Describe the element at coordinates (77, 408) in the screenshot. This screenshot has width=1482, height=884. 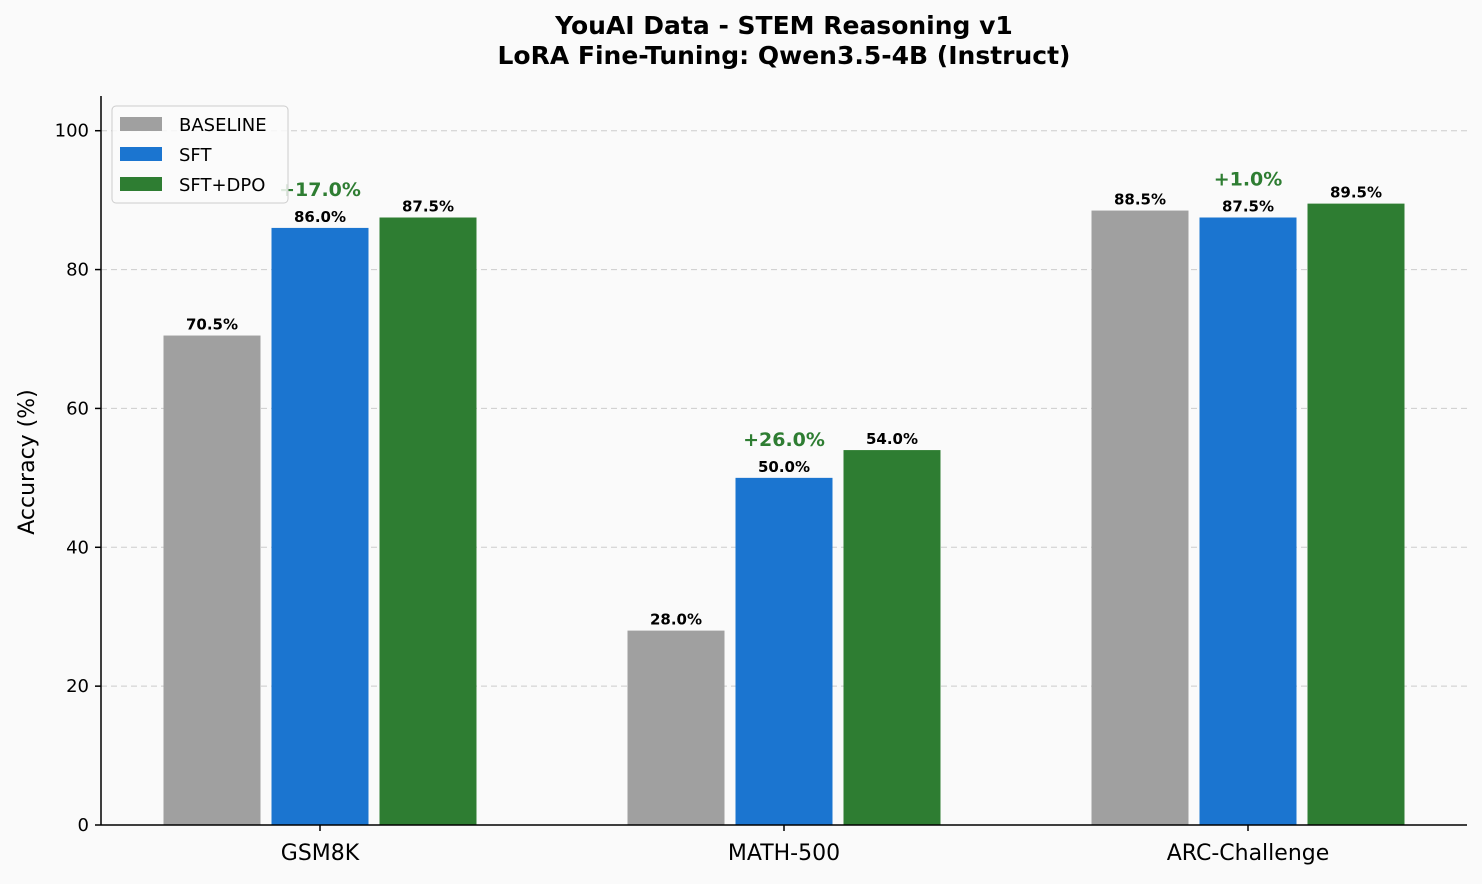
I see `y-tick-label: 60` at that location.